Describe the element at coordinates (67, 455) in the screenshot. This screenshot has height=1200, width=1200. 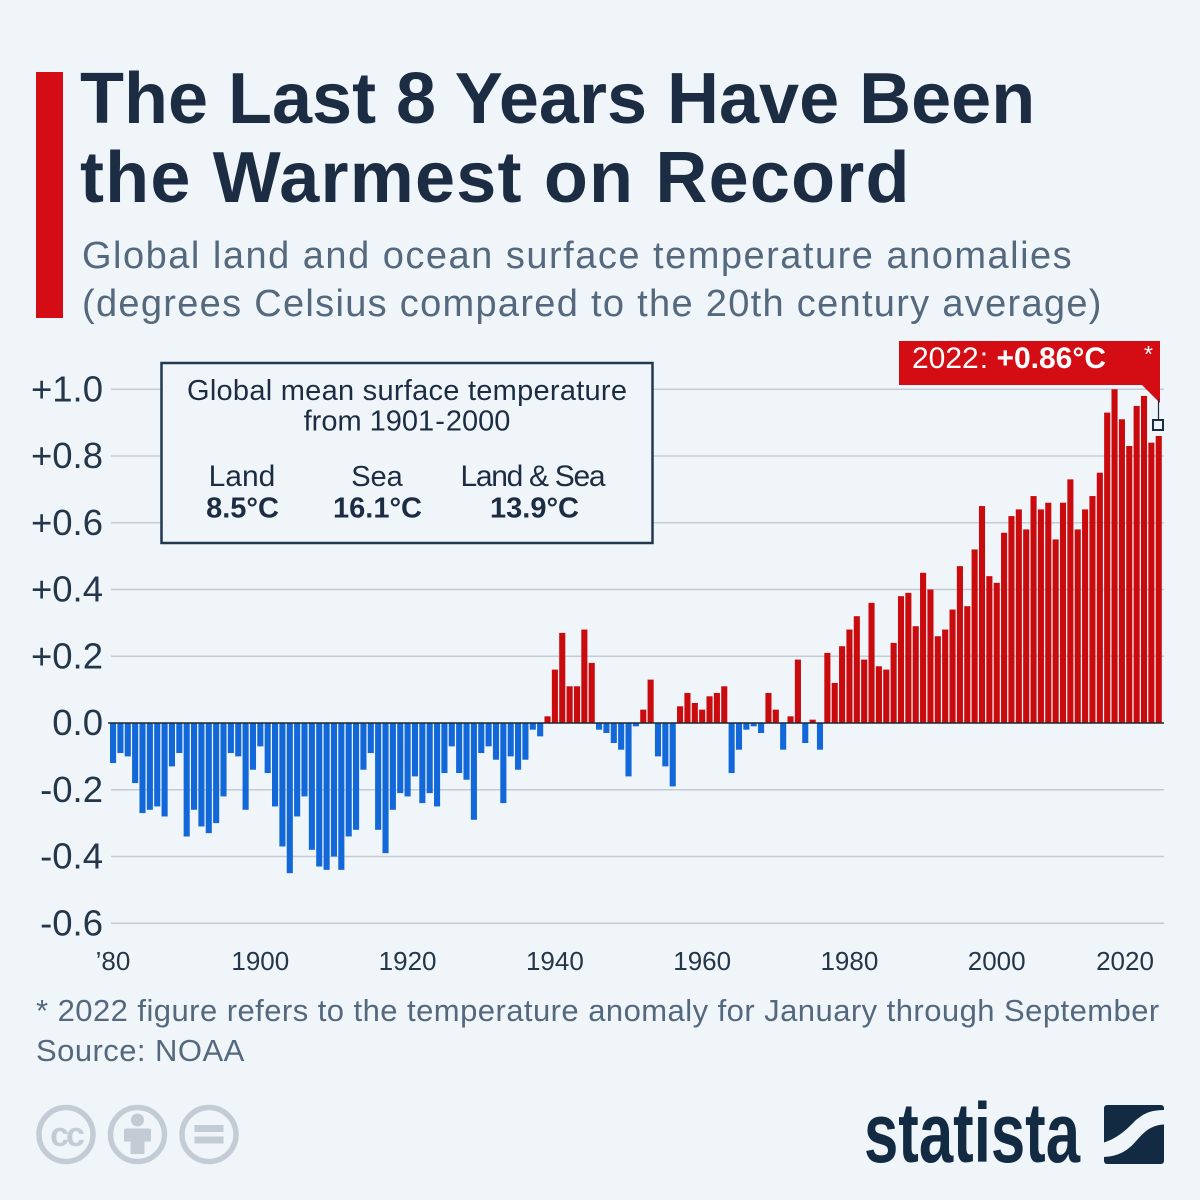
I see `svg-text: +0.8` at that location.